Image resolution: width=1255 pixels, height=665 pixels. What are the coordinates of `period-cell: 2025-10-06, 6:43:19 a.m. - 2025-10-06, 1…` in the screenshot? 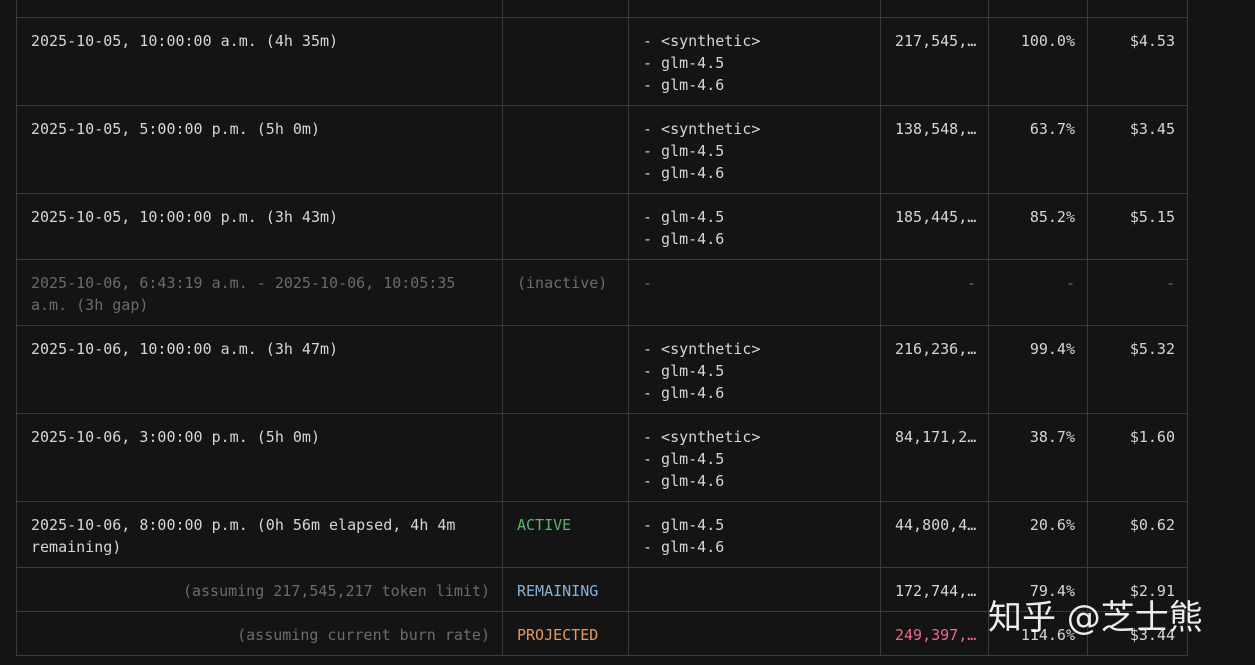 It's located at (259, 292).